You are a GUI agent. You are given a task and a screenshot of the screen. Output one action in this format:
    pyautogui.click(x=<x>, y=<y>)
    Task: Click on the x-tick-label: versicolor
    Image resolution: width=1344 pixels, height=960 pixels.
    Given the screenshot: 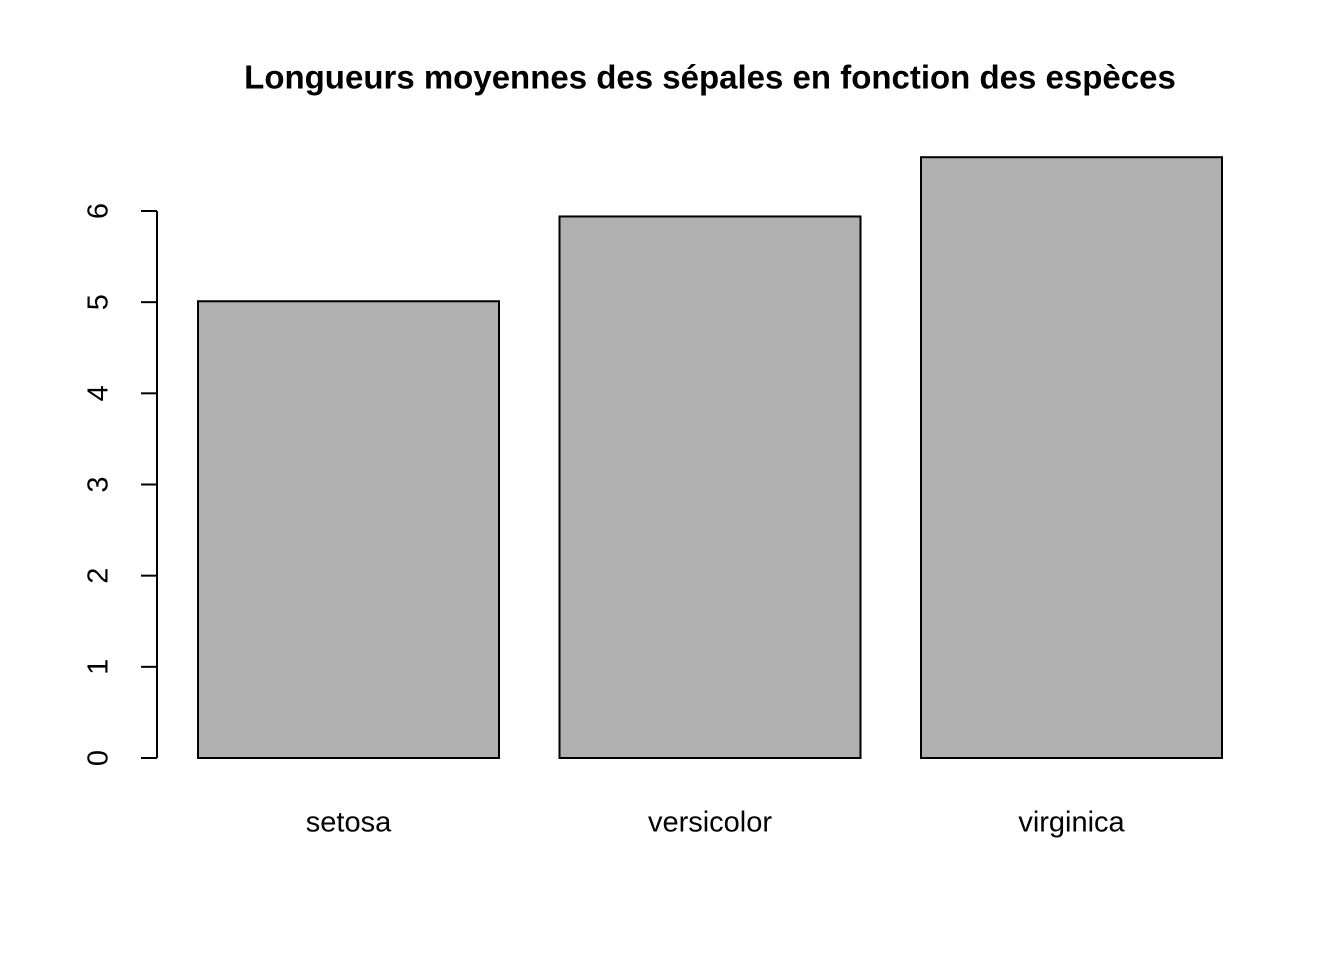 What is the action you would take?
    pyautogui.click(x=710, y=823)
    